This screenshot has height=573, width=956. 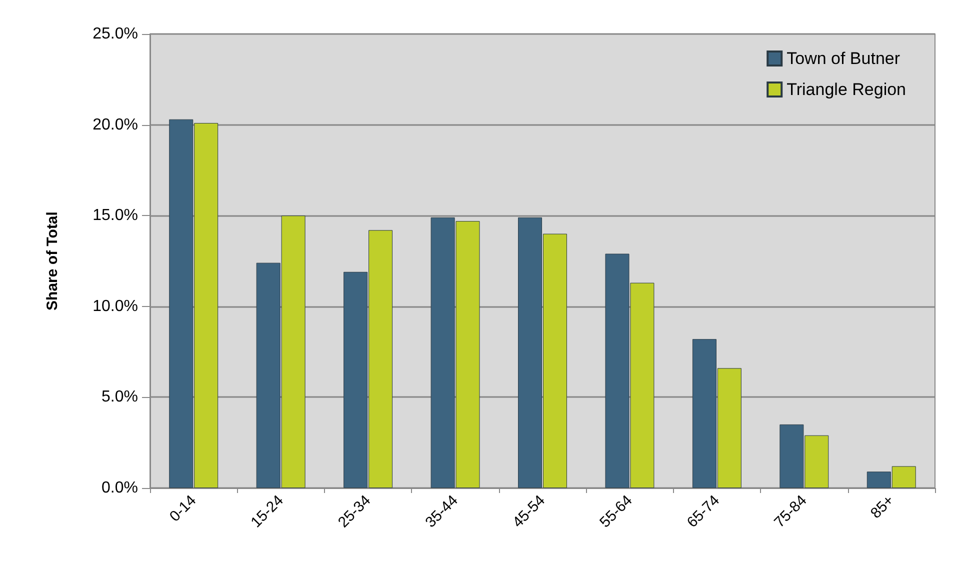 What do you see at coordinates (115, 306) in the screenshot?
I see `y-tick-label: 10.0%` at bounding box center [115, 306].